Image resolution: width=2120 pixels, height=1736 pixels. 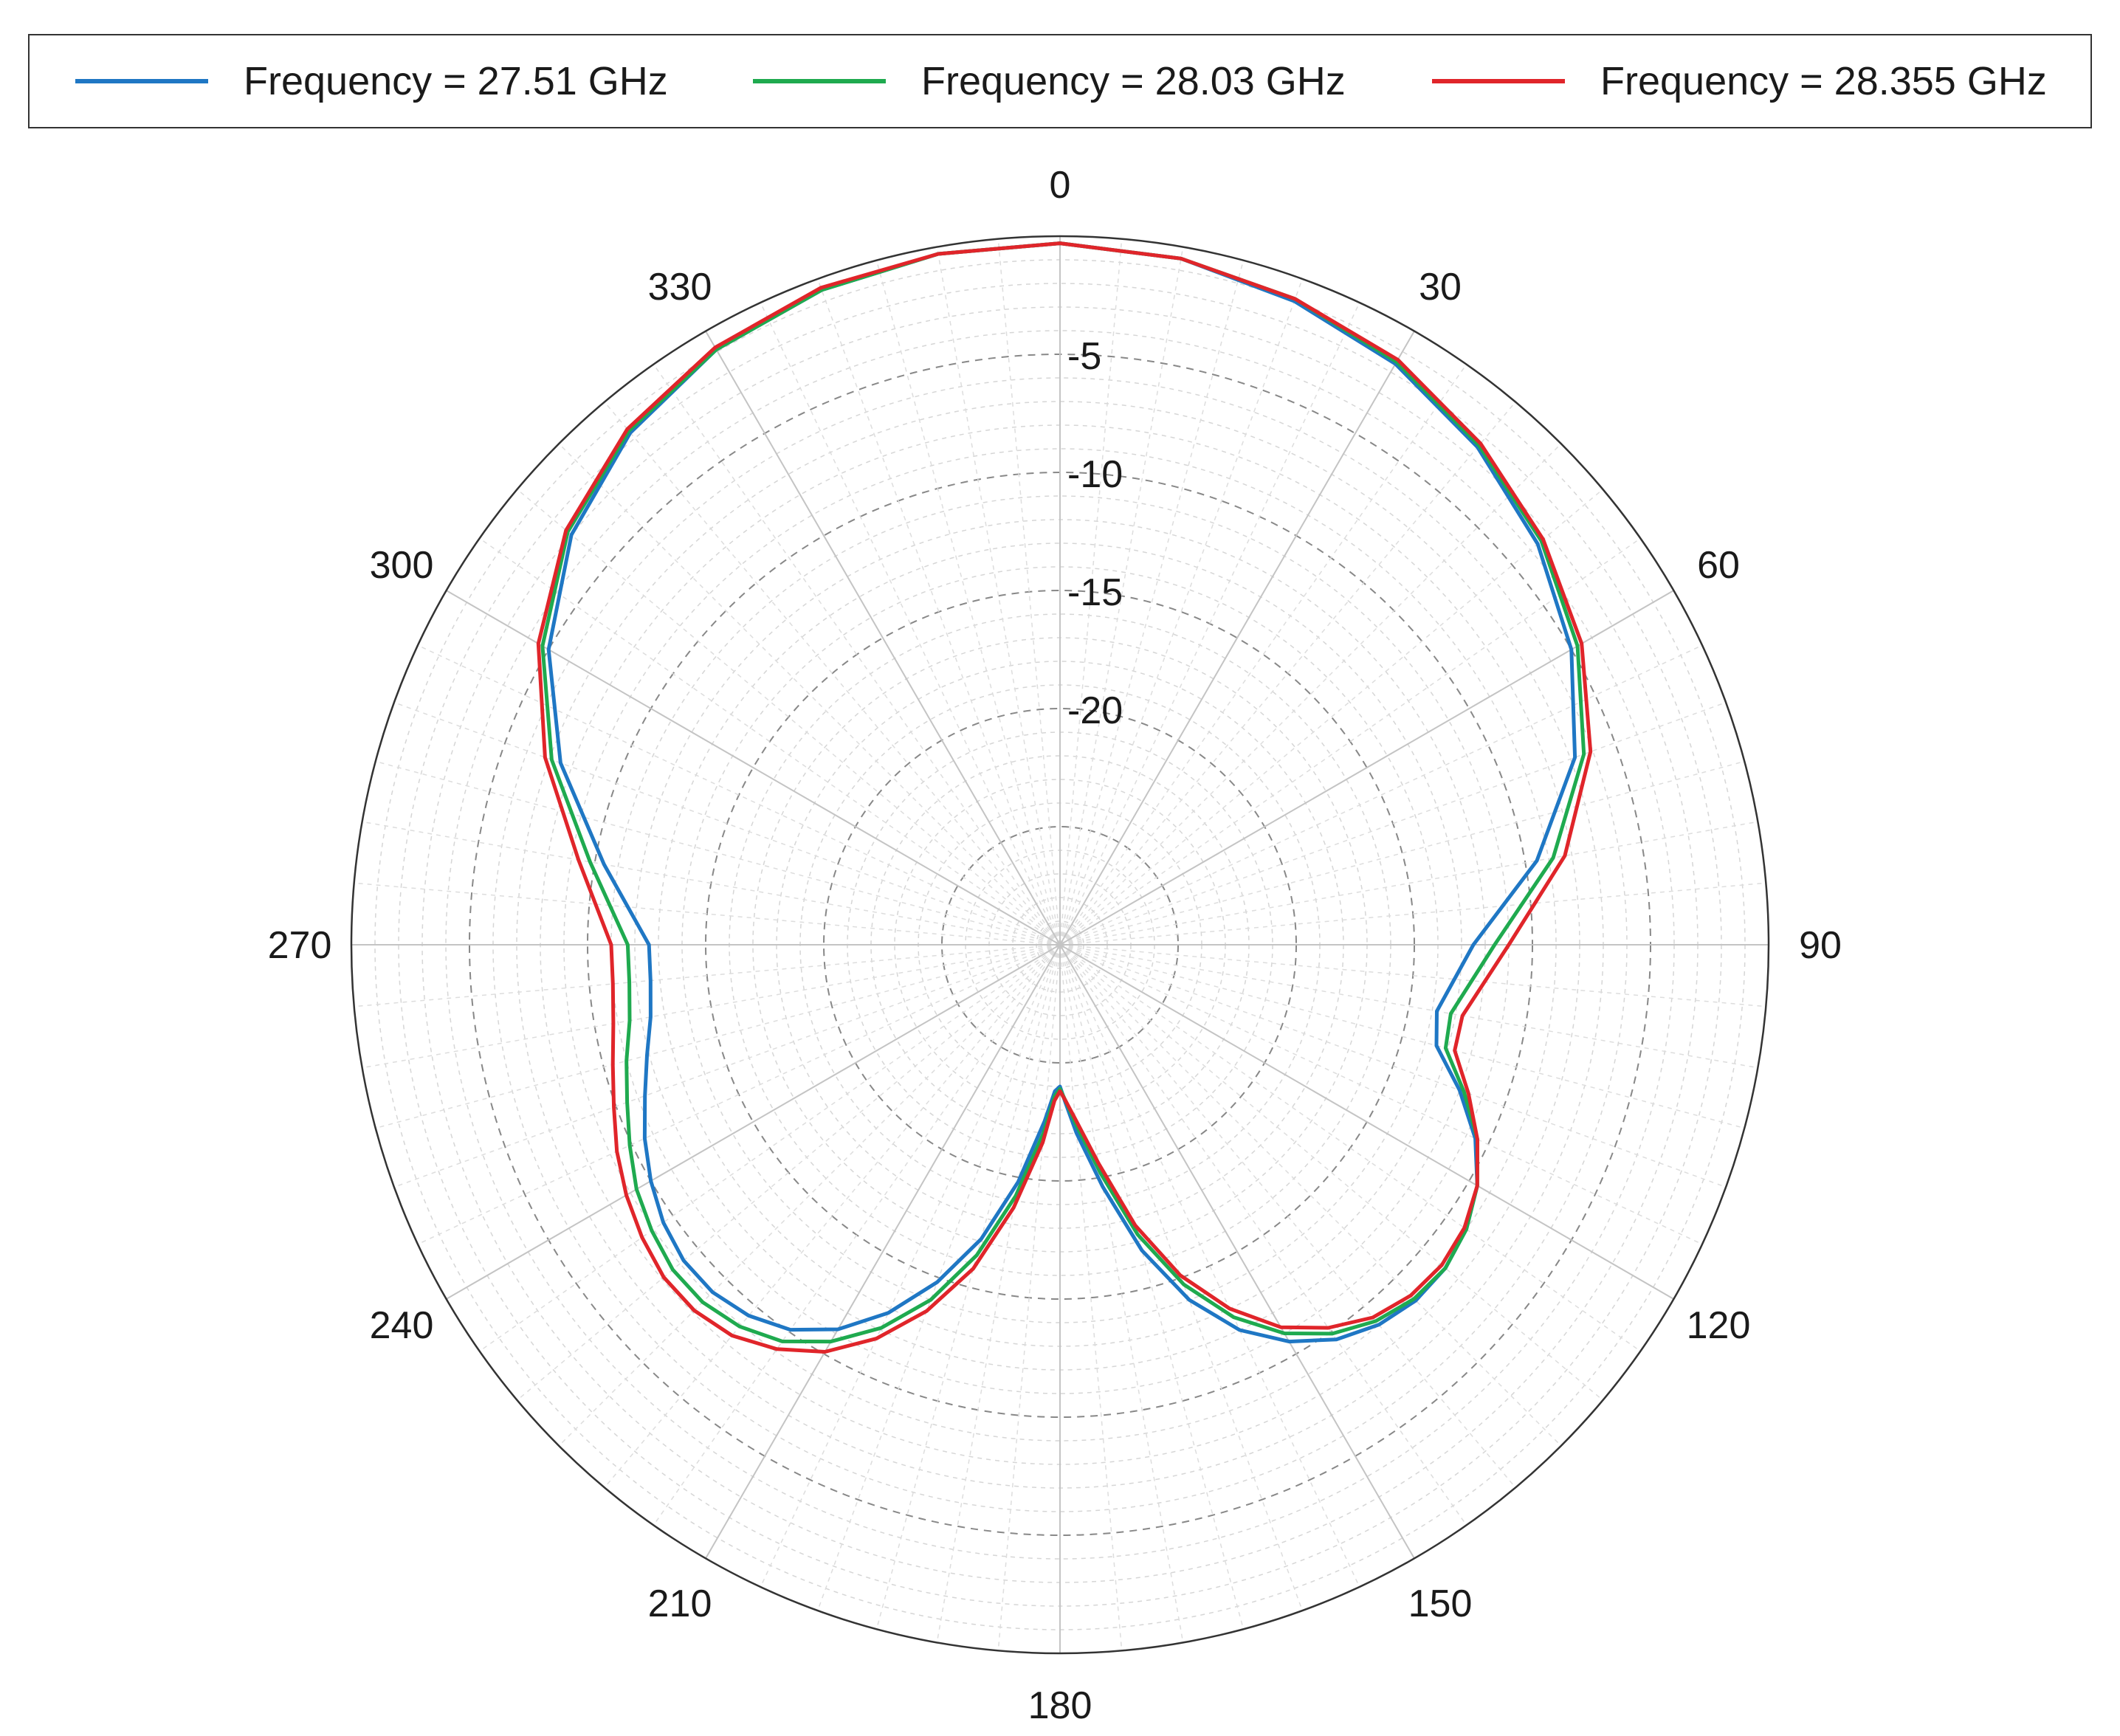 What do you see at coordinates (1095, 475) in the screenshot?
I see `radial-tick-label: -10` at bounding box center [1095, 475].